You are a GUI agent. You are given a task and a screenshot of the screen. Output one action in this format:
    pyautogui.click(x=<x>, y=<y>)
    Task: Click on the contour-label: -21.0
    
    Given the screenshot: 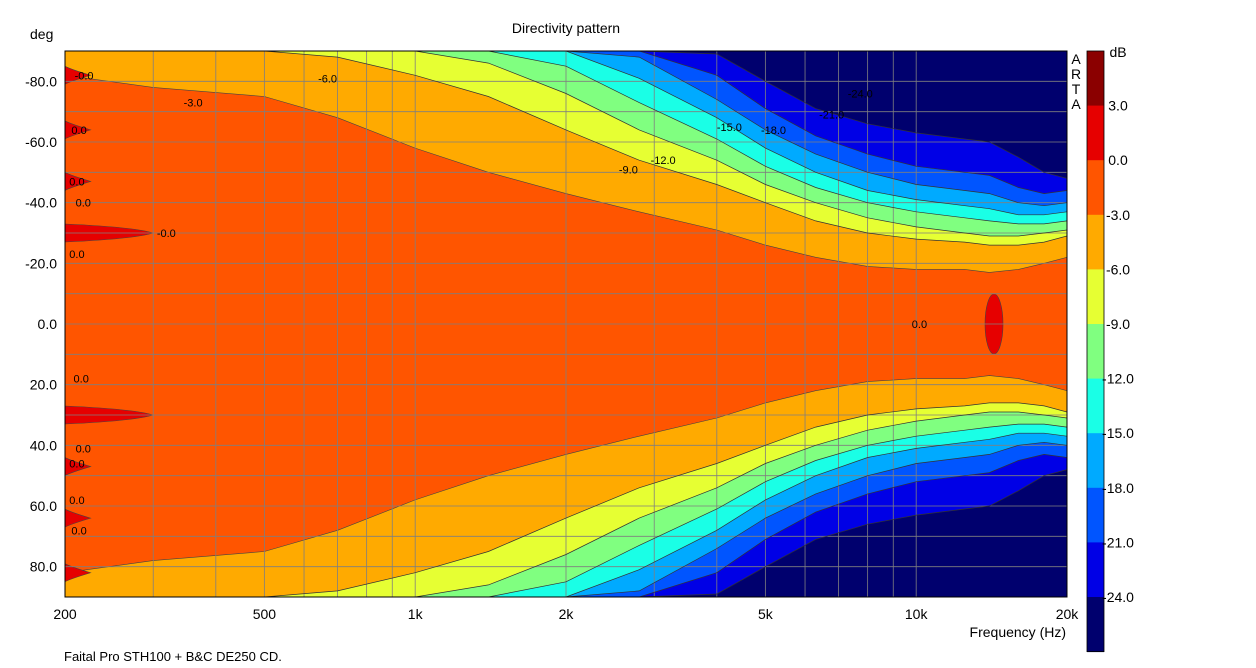 What is the action you would take?
    pyautogui.click(x=831, y=116)
    